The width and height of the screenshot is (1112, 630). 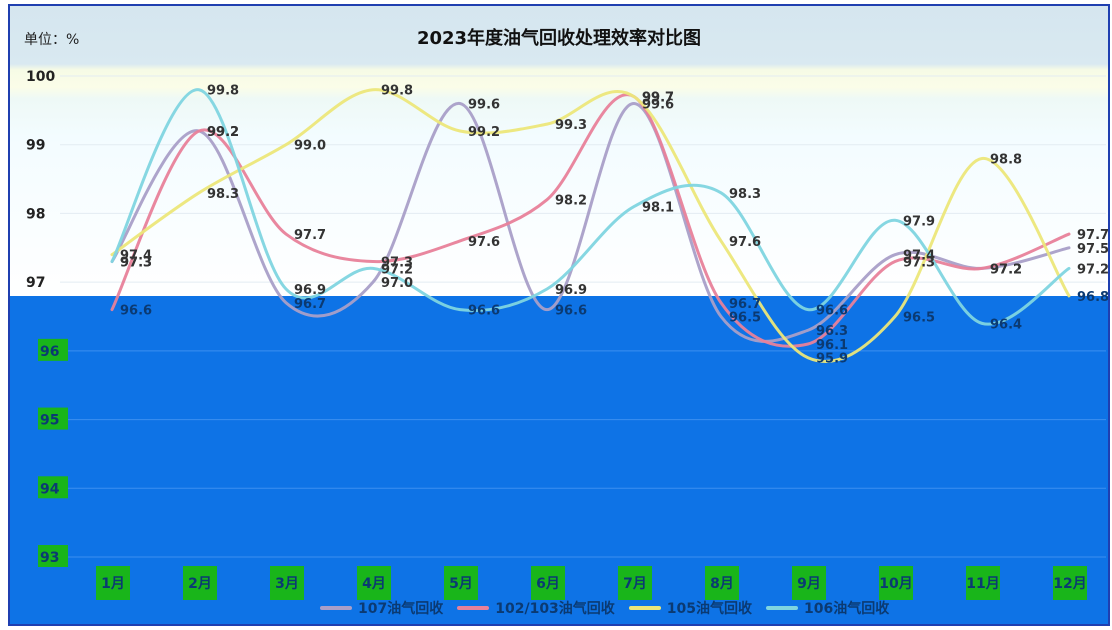 What do you see at coordinates (310, 290) in the screenshot?
I see `data-label: 96.9` at bounding box center [310, 290].